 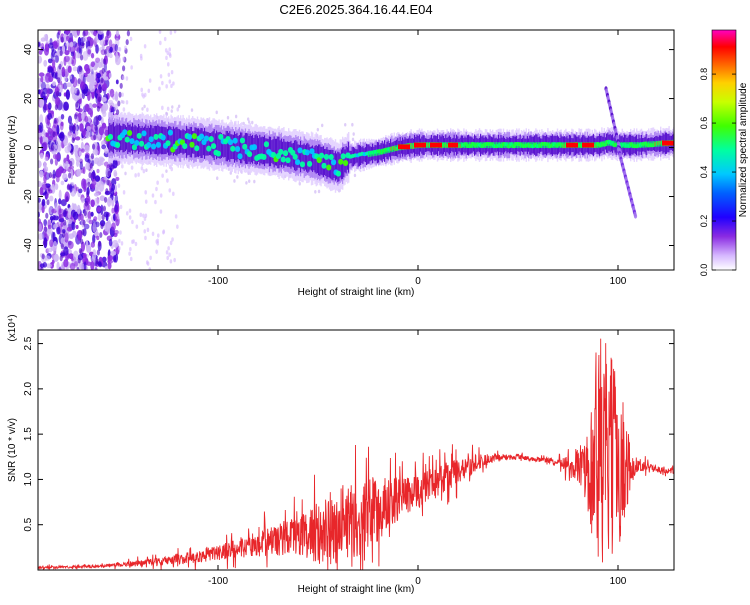 What do you see at coordinates (28, 196) in the screenshot?
I see `y-tick-label: -20` at bounding box center [28, 196].